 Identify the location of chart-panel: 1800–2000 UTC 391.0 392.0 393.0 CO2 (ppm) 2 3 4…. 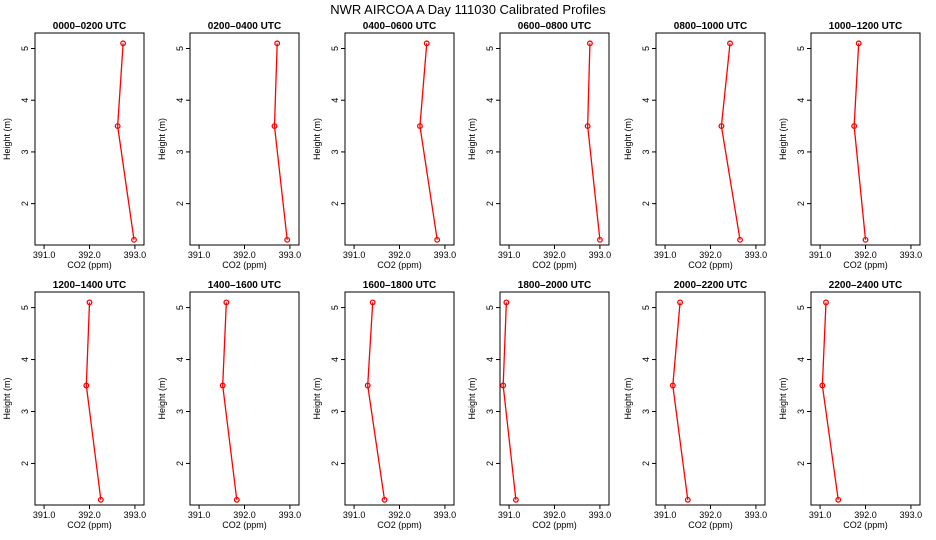
(539, 405).